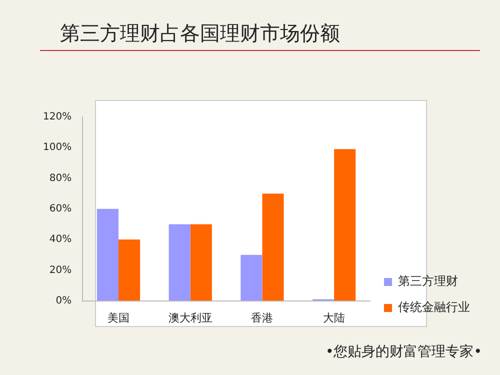 This screenshot has height=375, width=500. I want to click on legend-label: 传统金融行业, so click(434, 307).